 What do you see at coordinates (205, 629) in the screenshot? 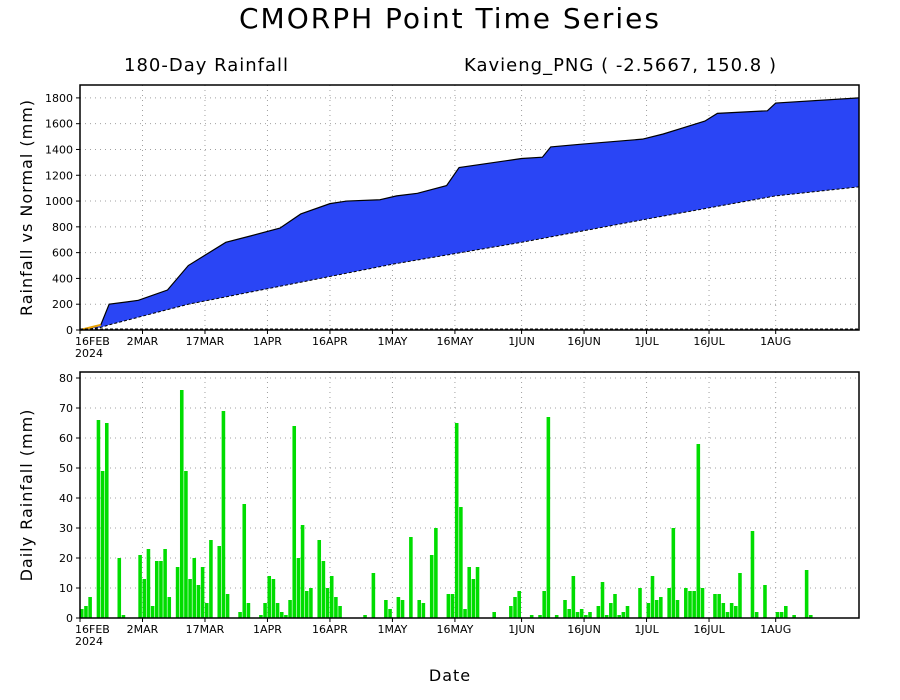
I see `x-tick-label: 17MAR` at bounding box center [205, 629].